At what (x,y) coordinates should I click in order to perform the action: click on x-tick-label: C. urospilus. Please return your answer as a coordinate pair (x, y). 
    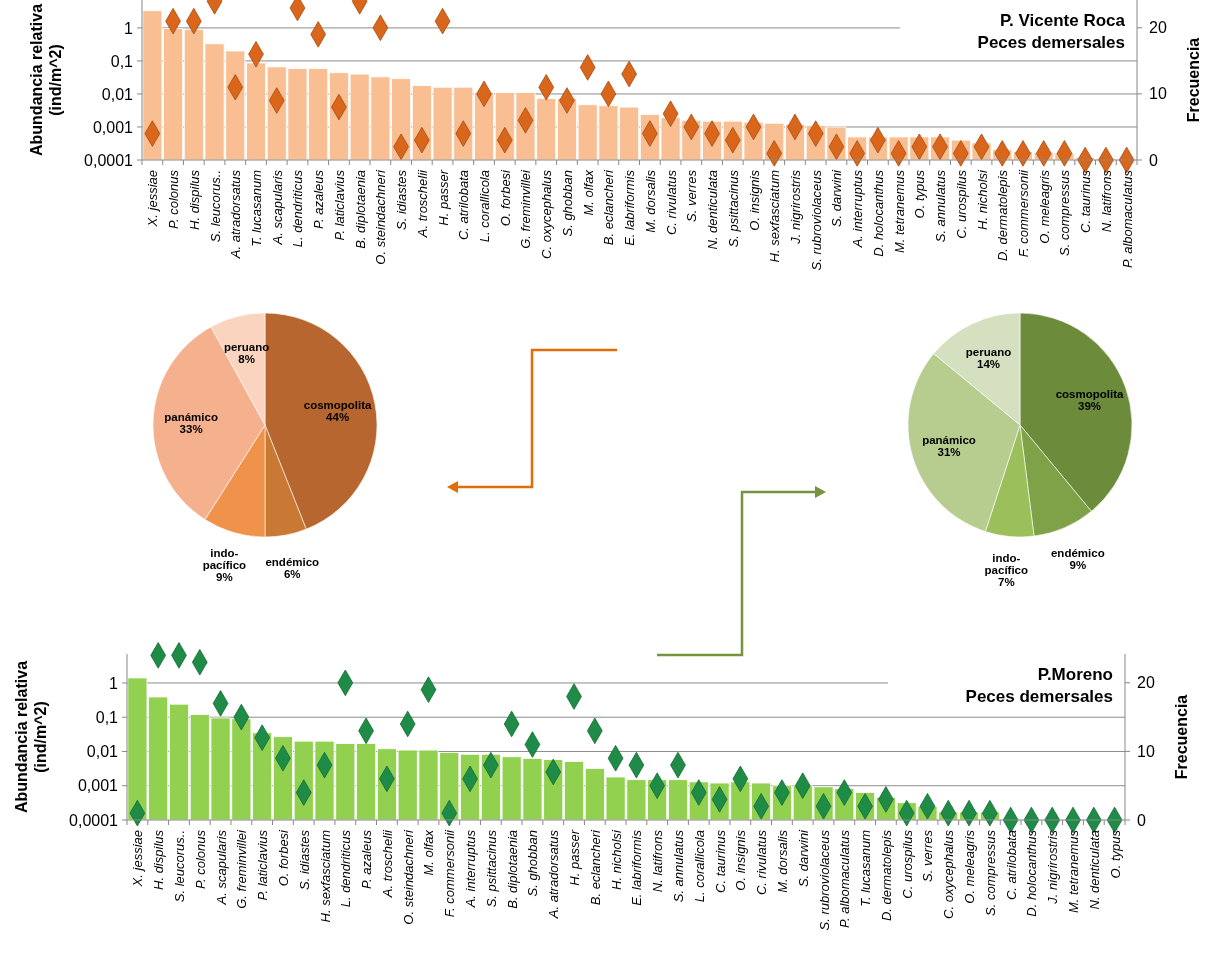
    Looking at the image, I should click on (907, 864).